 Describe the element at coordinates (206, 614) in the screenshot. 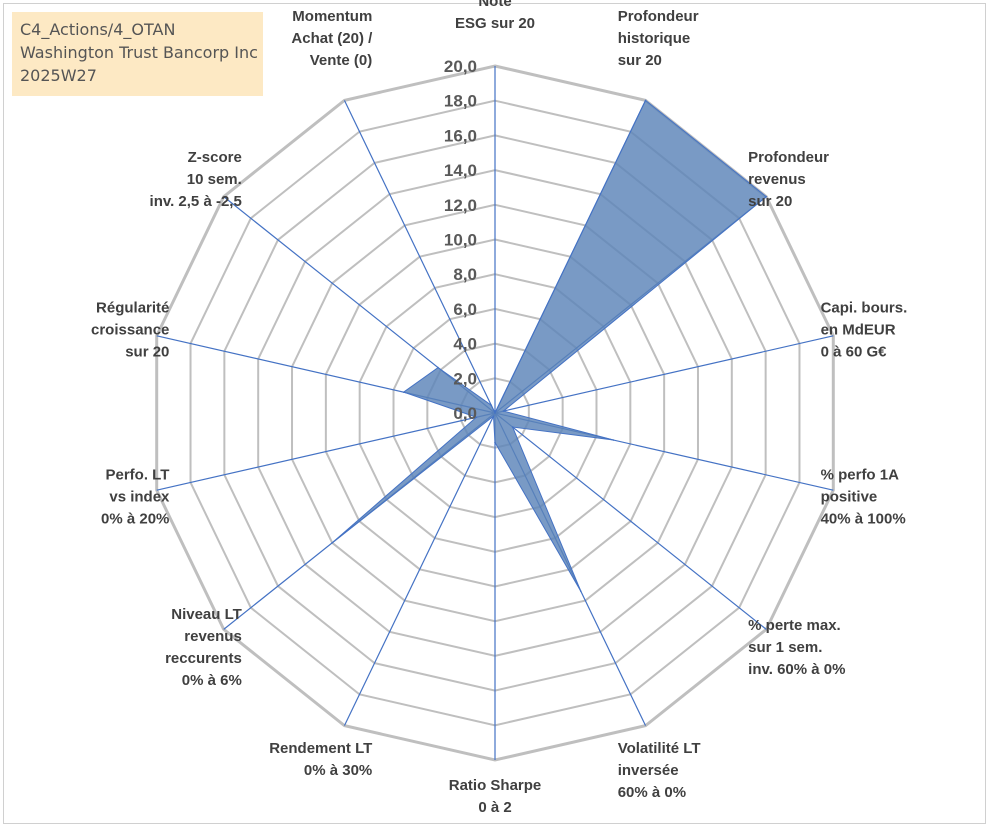

I see `axis-label-line: Niveau LT` at that location.